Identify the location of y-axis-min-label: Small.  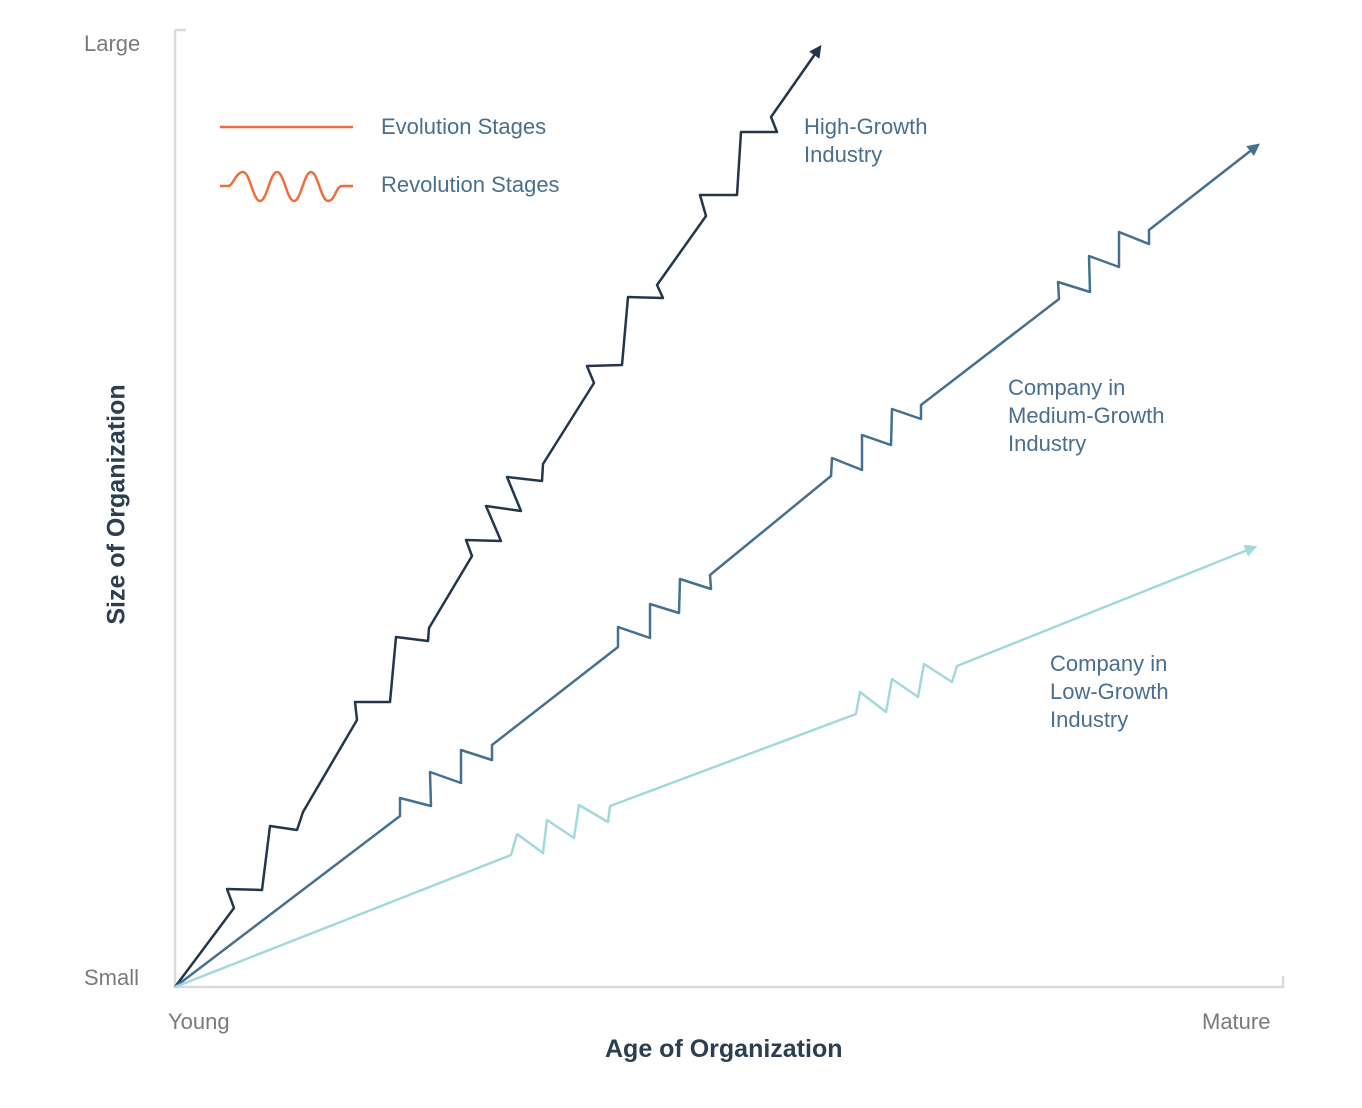
(112, 977).